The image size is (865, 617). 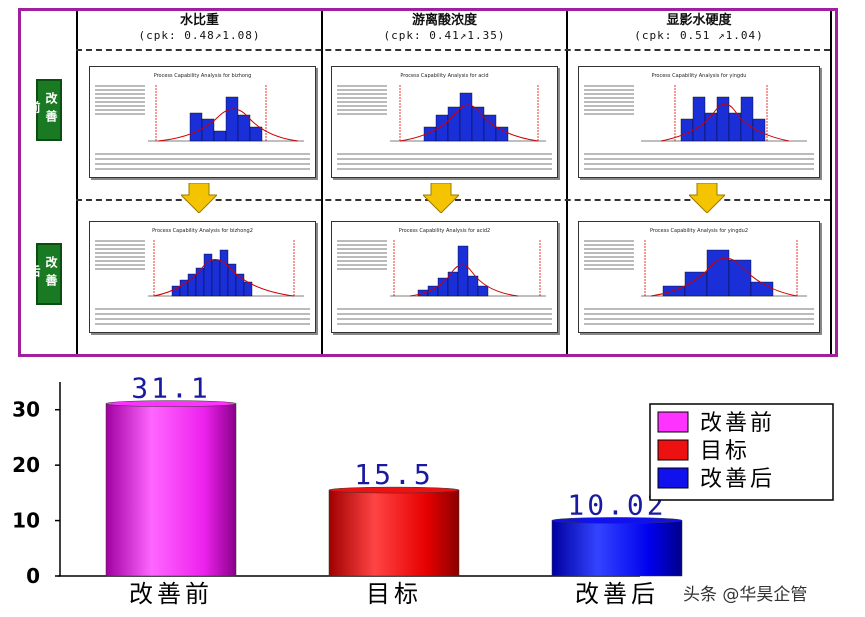 What do you see at coordinates (33, 576) in the screenshot?
I see `y-tick-label: 0` at bounding box center [33, 576].